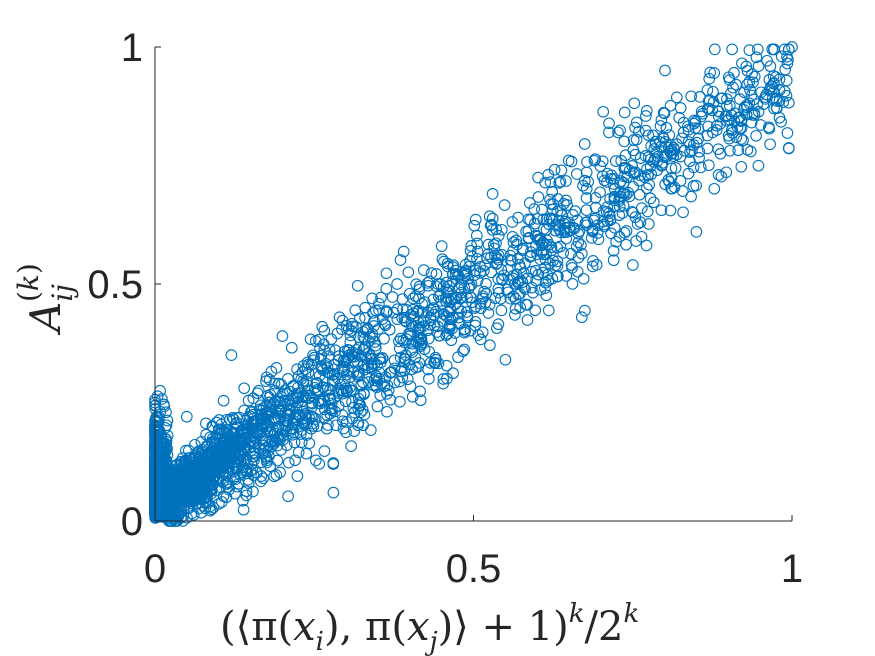 Image resolution: width=875 pixels, height=656 pixels. I want to click on x-ticks: 0 0.5 1, so click(473, 553).